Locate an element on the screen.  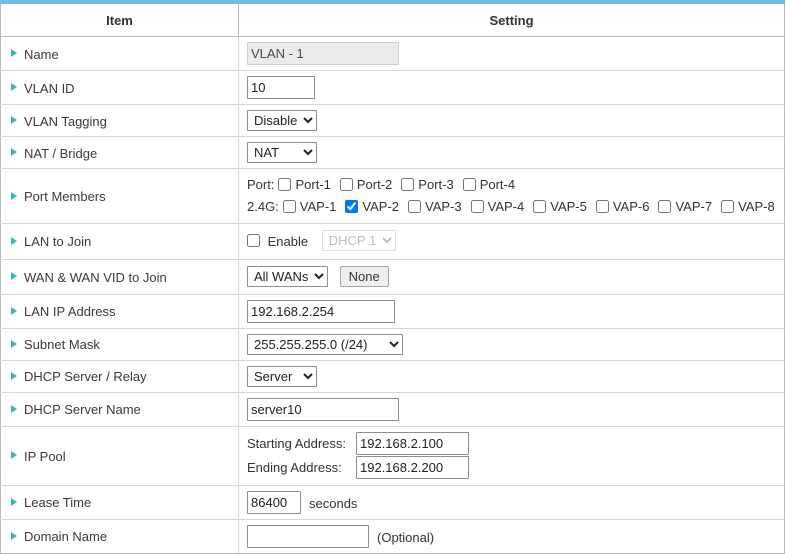
port-group-label: Port: is located at coordinates (261, 184).